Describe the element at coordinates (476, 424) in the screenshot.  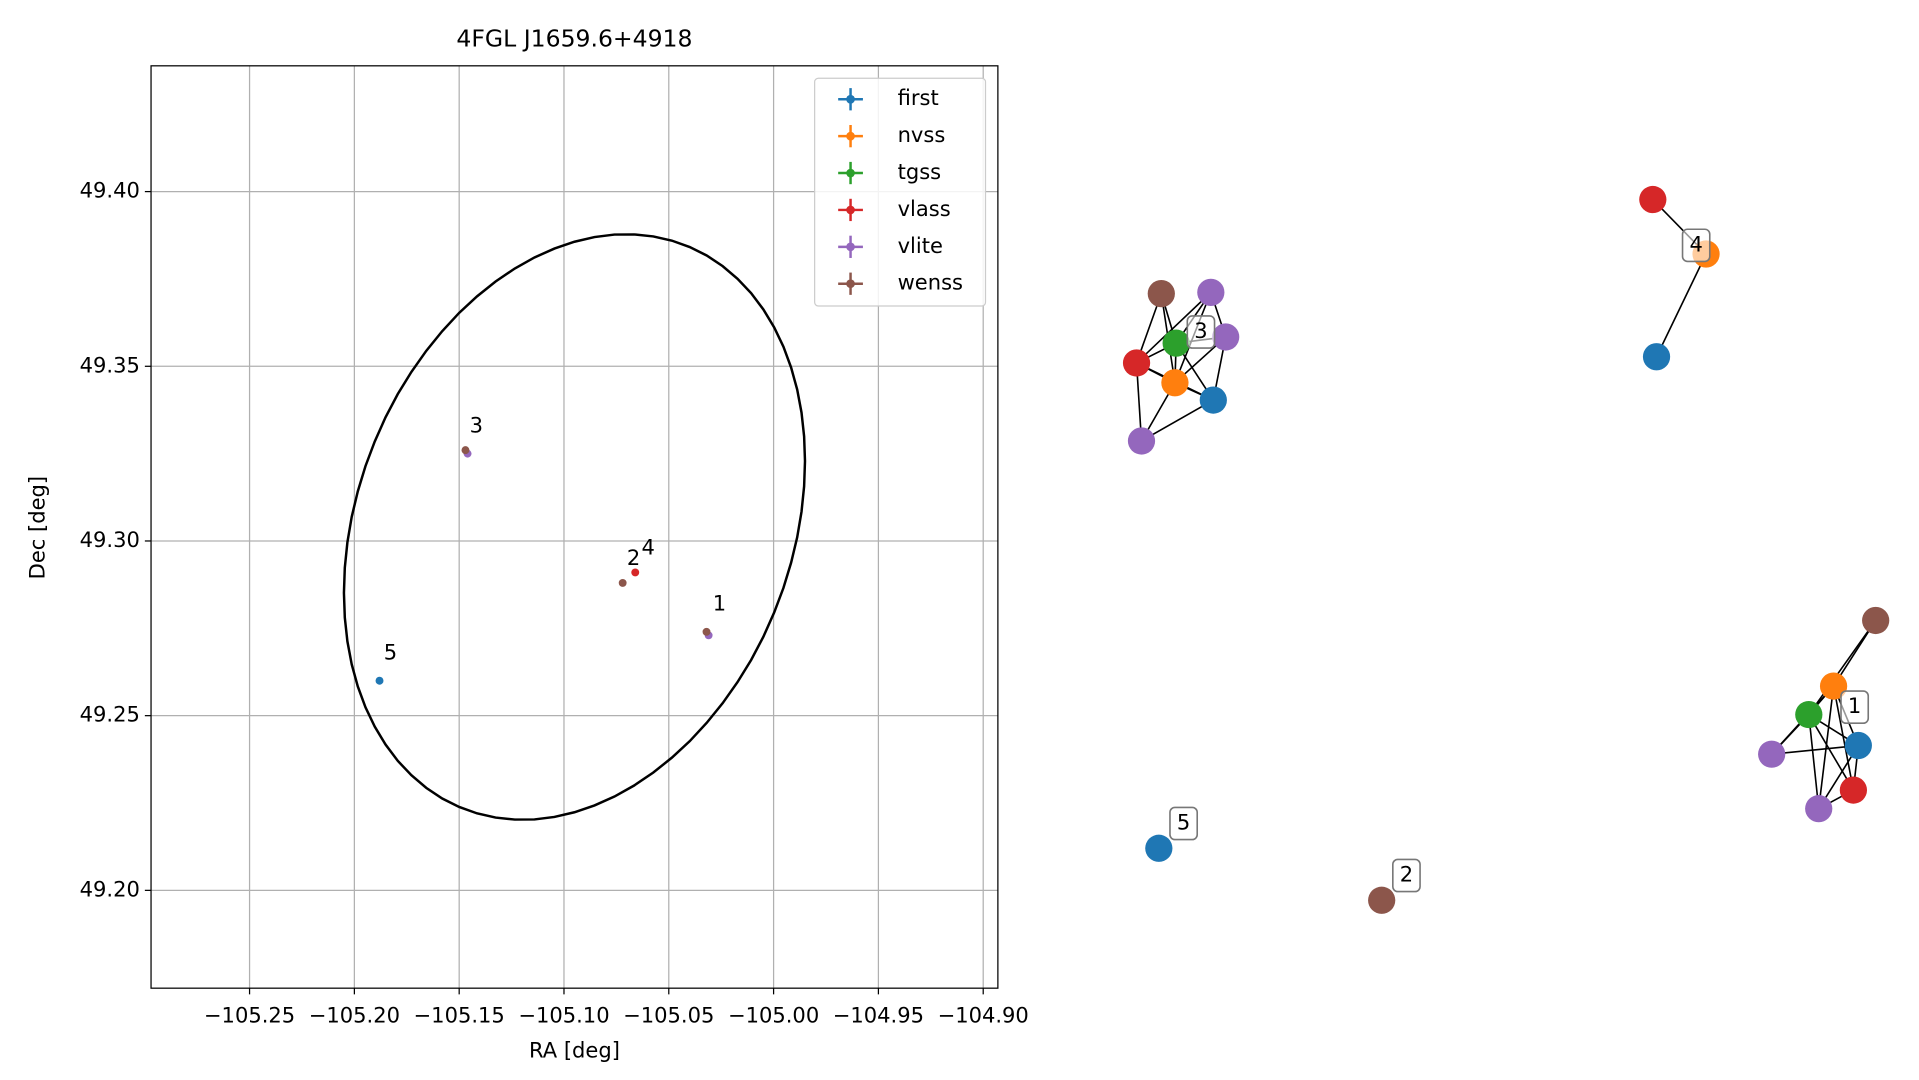
I see `point-annotation: 3` at that location.